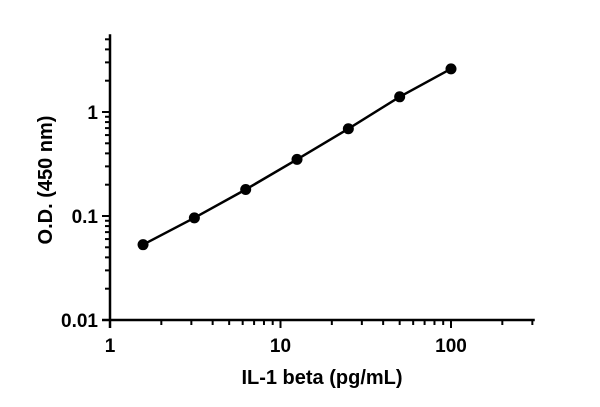 The image size is (600, 407). What do you see at coordinates (451, 346) in the screenshot?
I see `x-tick-label: 100` at bounding box center [451, 346].